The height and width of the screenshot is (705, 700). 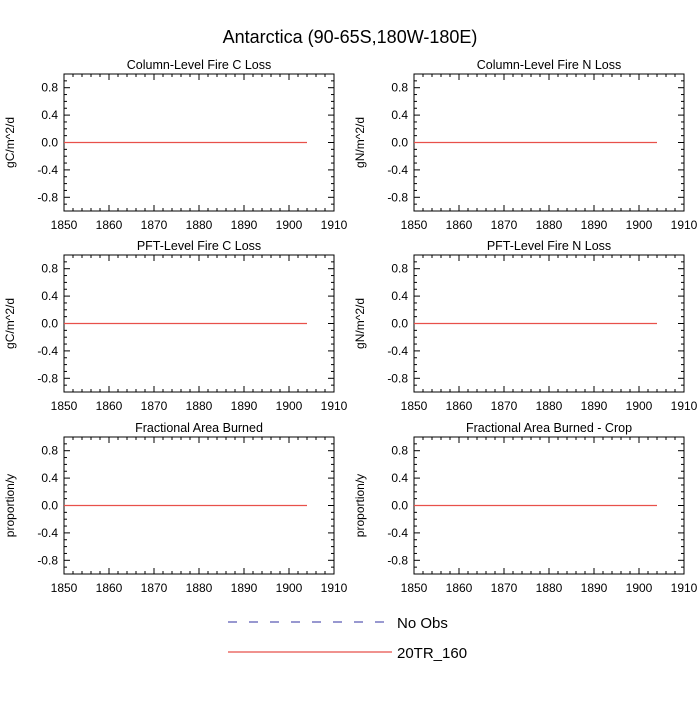 I want to click on panel-title: Column-Level Fire C Loss, so click(x=199, y=65).